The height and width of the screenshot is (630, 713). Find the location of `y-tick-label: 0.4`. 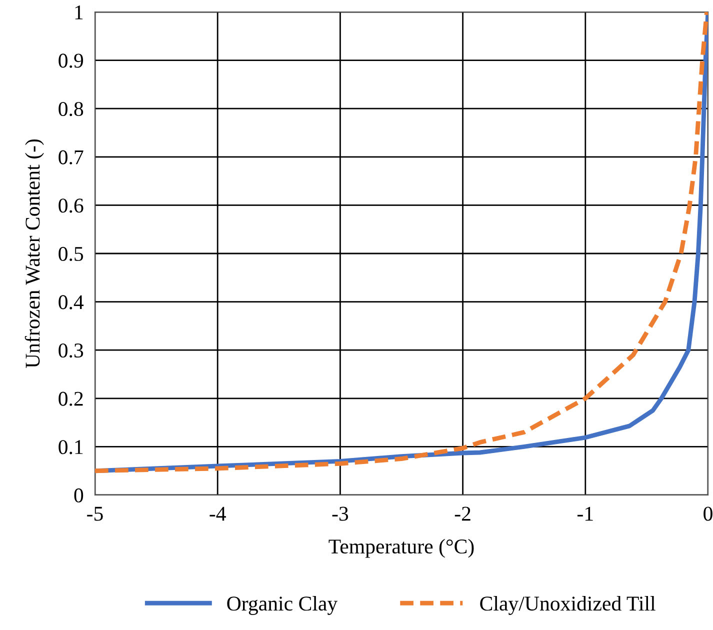

y-tick-label: 0.4 is located at coordinates (71, 302).